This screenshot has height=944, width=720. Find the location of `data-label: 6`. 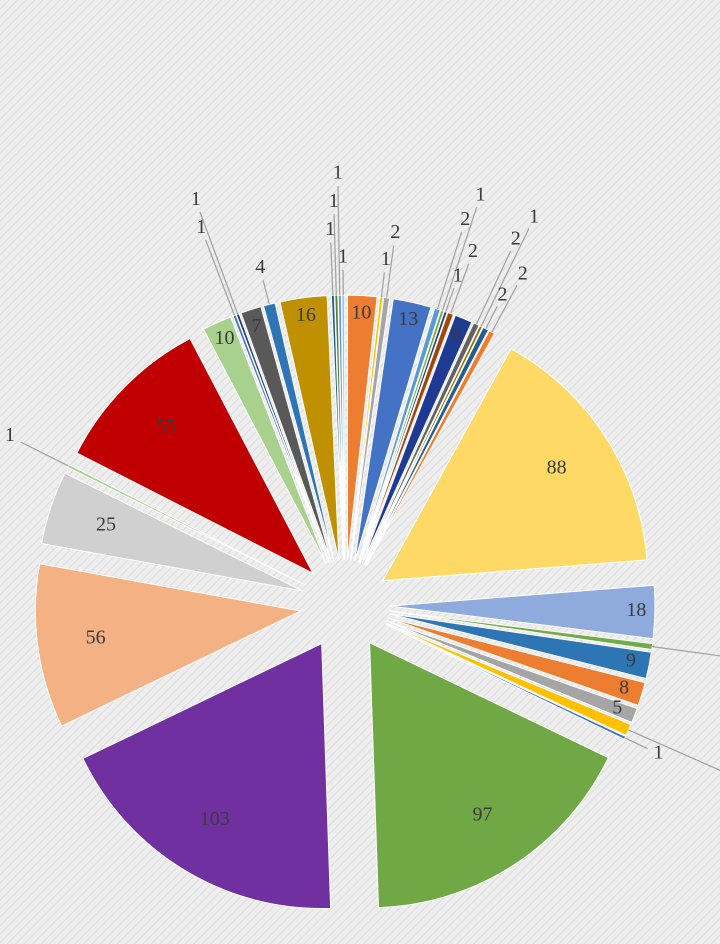

data-label: 6 is located at coordinates (457, 334).